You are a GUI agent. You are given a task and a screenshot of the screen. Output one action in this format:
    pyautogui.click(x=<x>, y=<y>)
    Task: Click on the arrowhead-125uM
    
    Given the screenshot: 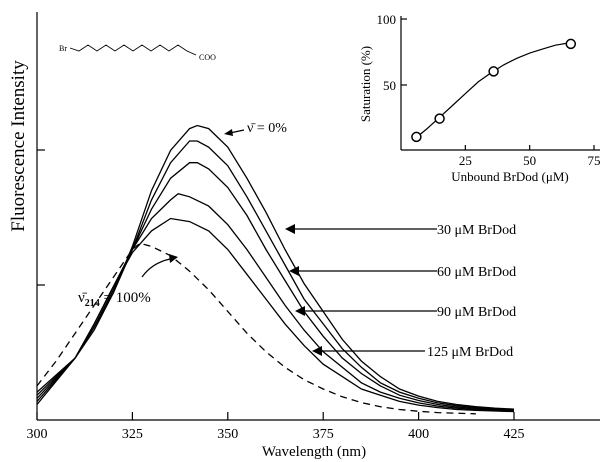 What is the action you would take?
    pyautogui.click(x=317, y=351)
    